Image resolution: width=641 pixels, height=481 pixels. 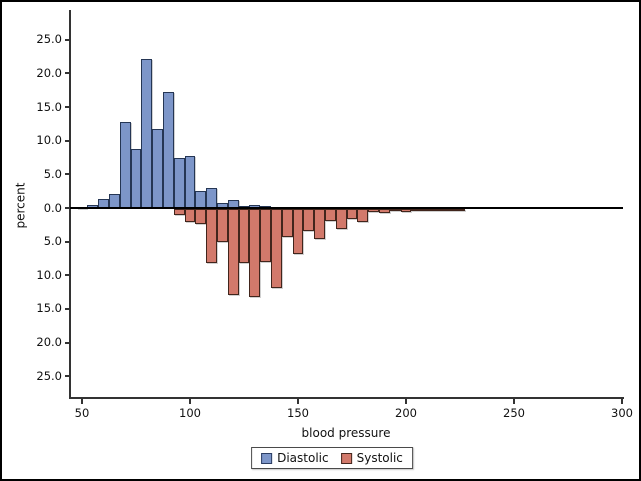 I want to click on y-tick-label: 0.0, so click(x=52, y=207).